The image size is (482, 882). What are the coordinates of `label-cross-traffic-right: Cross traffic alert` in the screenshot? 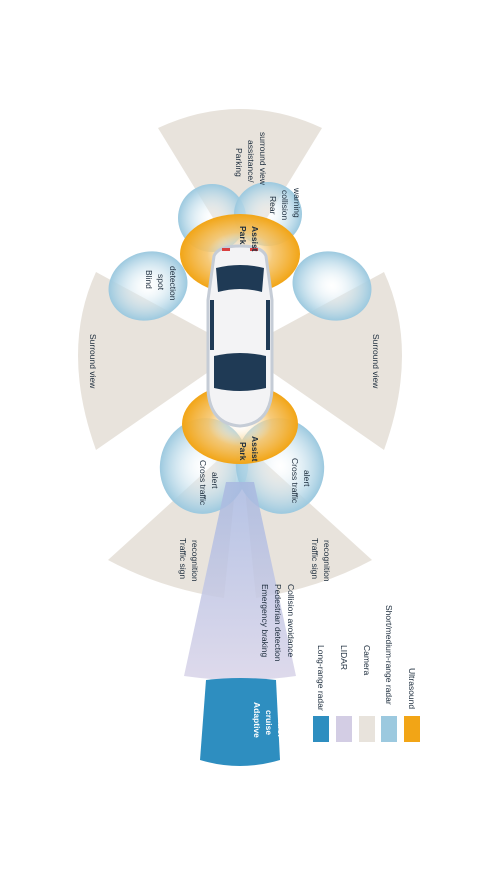 It's located at (301, 482).